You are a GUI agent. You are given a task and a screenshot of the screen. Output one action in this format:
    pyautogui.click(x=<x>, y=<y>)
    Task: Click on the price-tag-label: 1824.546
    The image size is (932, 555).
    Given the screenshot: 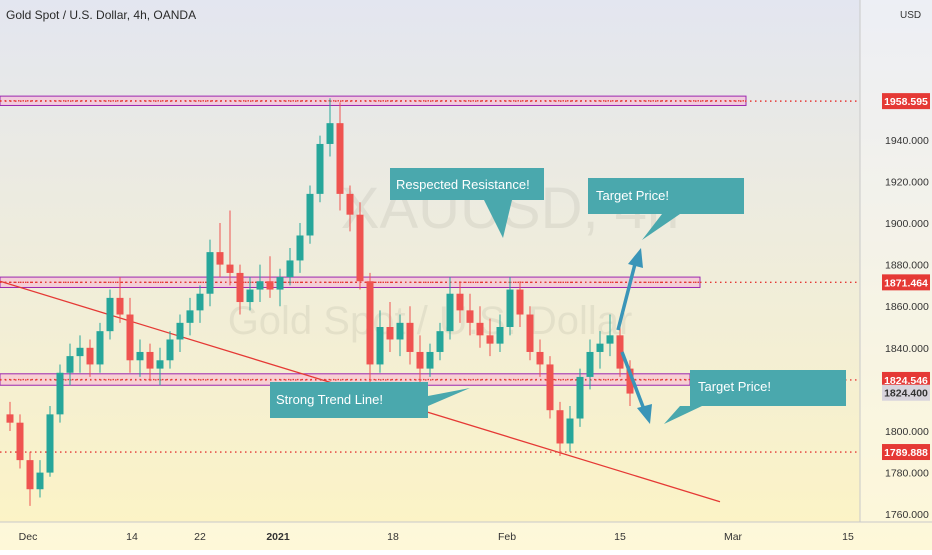 What is the action you would take?
    pyautogui.click(x=906, y=381)
    